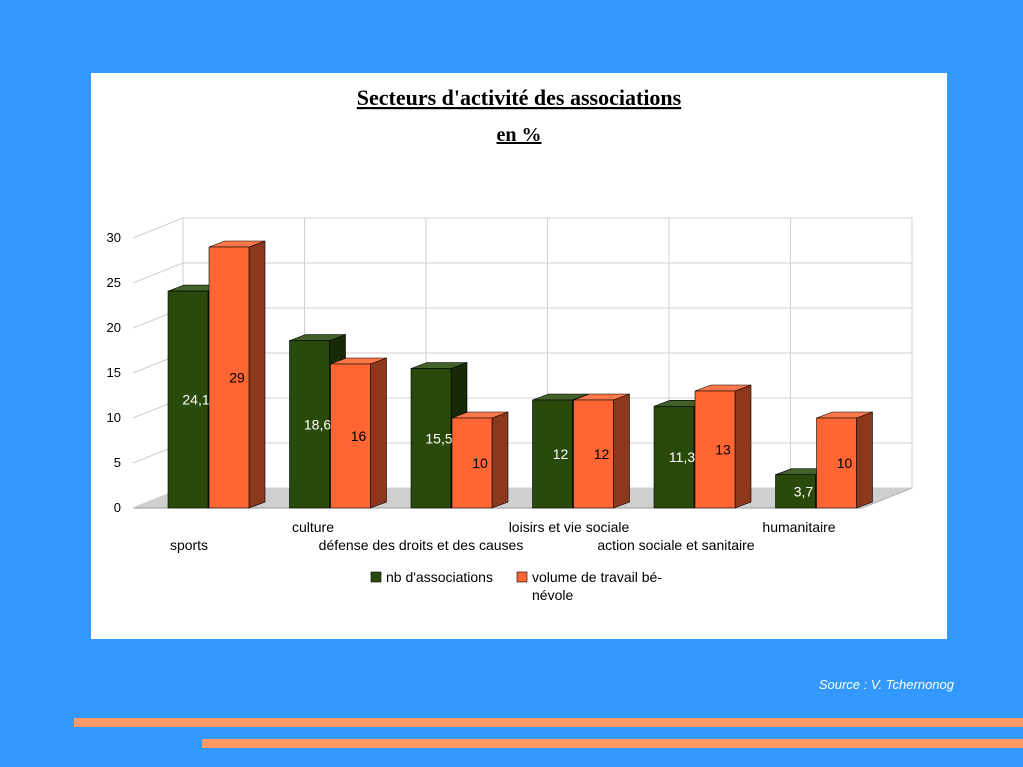 The height and width of the screenshot is (767, 1023). I want to click on legend-label: volume de travail bé-, so click(597, 577).